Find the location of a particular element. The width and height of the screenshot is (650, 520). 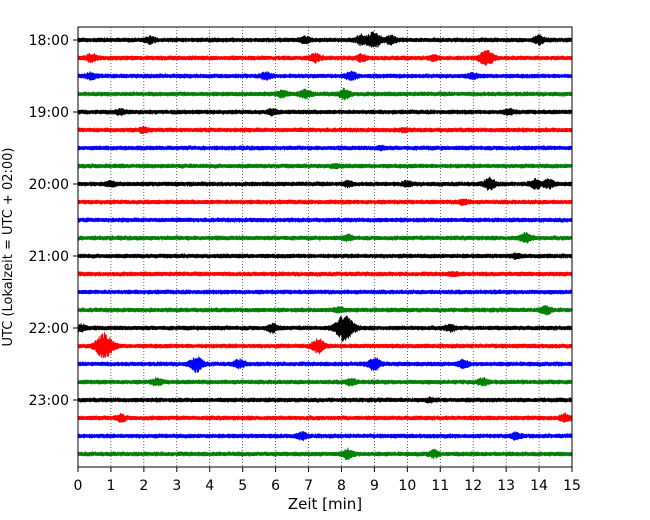

x-tick-label: 2 is located at coordinates (143, 486).